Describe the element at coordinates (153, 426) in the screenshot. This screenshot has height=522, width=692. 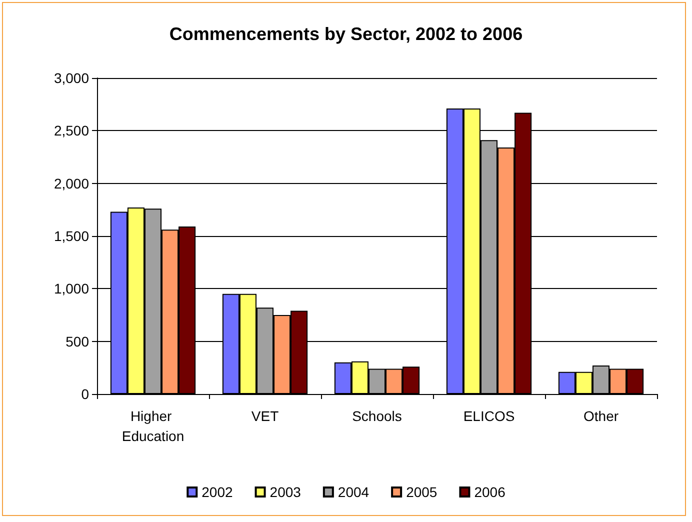
I see `x-tick-label: Higher Education` at that location.